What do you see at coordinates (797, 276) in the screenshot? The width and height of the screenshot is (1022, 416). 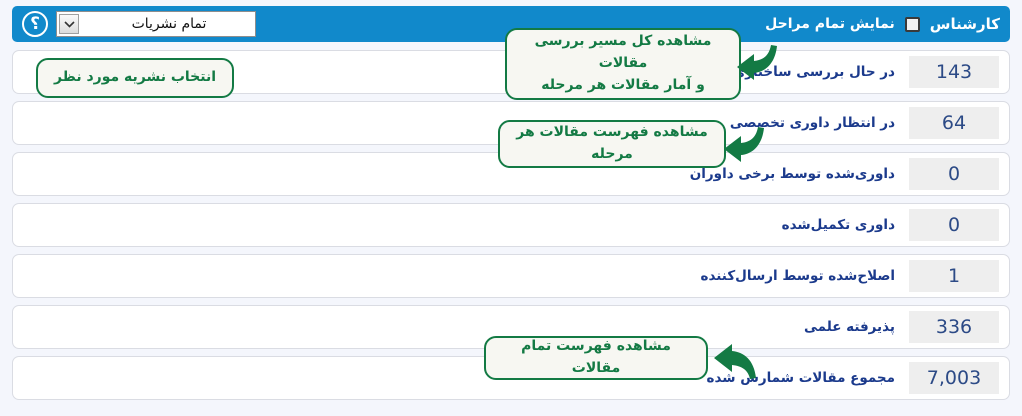 I see `row-label: اصلاح‌شده توسط ارسال‌کننده` at bounding box center [797, 276].